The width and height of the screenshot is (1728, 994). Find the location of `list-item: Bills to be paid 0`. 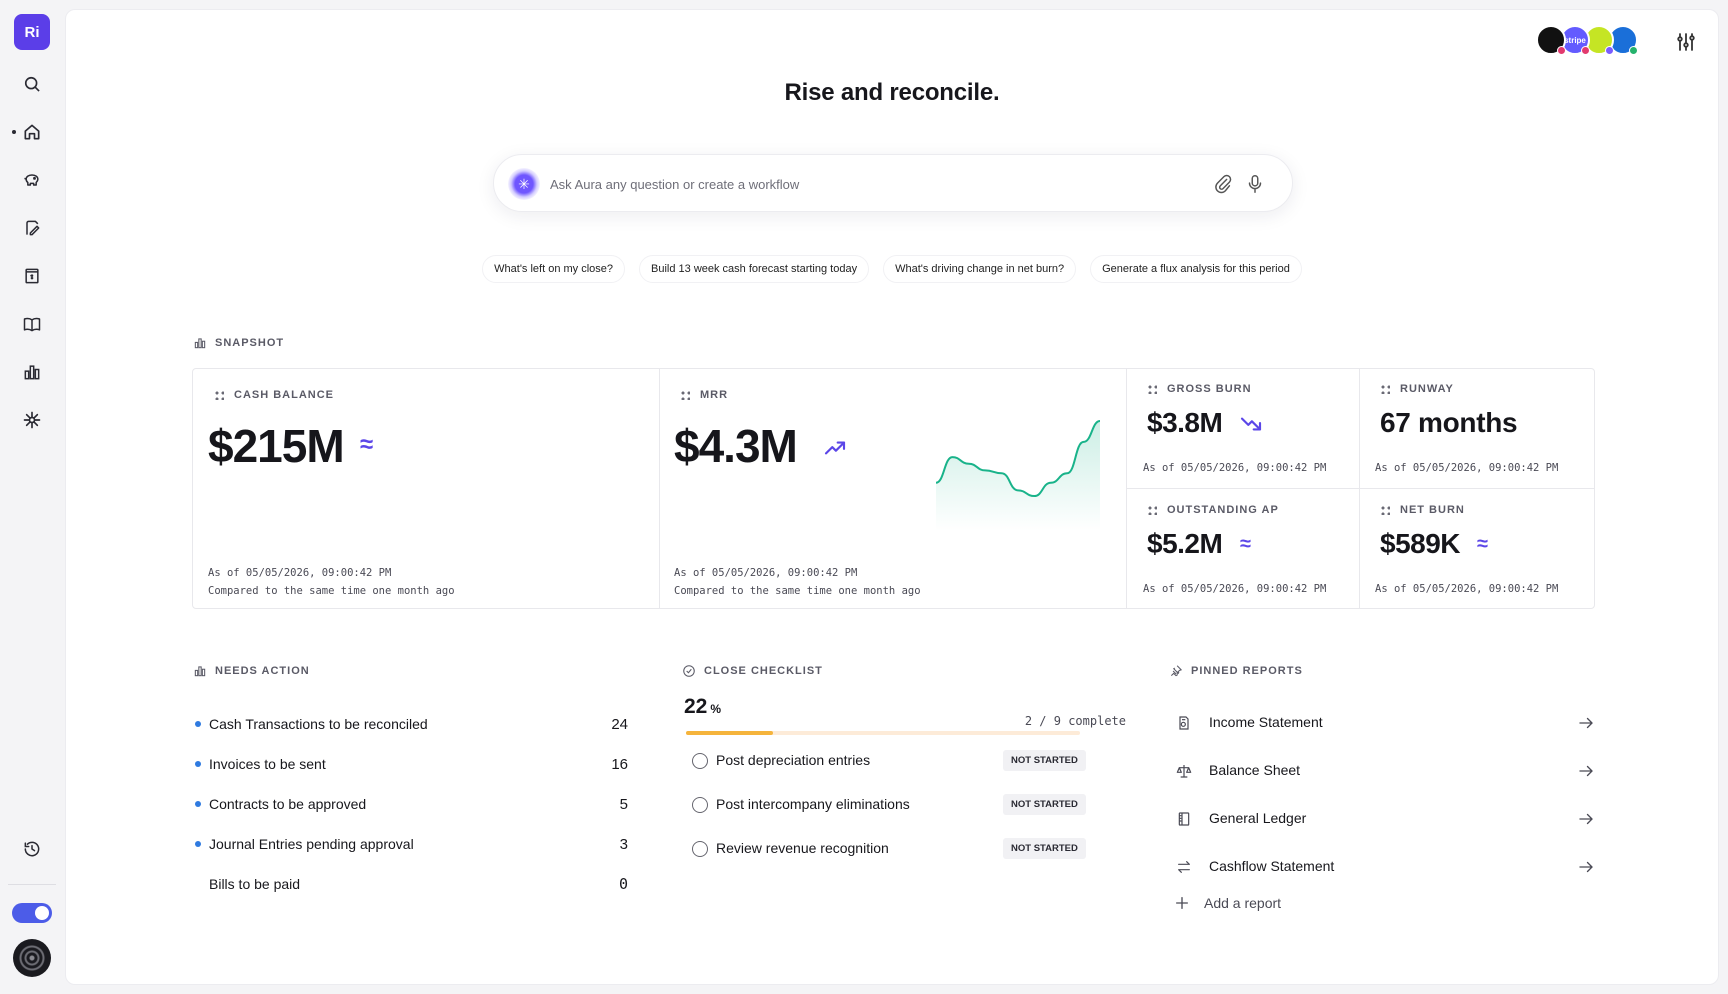

list-item: Bills to be paid 0 is located at coordinates (410, 884).